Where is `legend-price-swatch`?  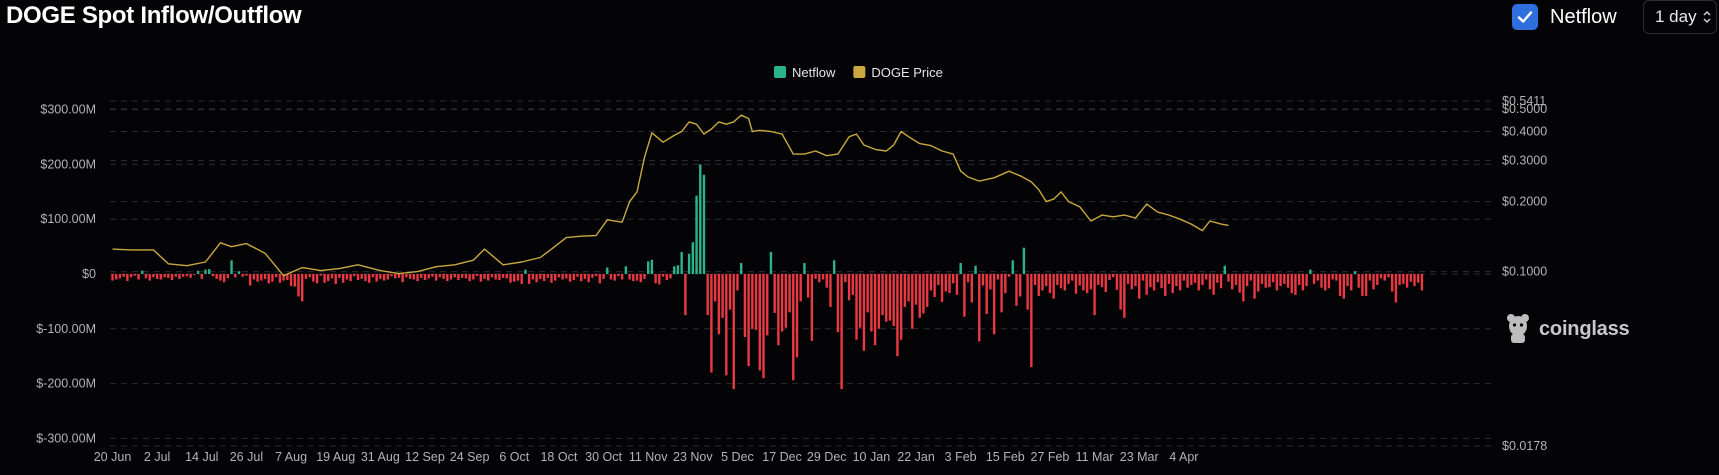 legend-price-swatch is located at coordinates (859, 72).